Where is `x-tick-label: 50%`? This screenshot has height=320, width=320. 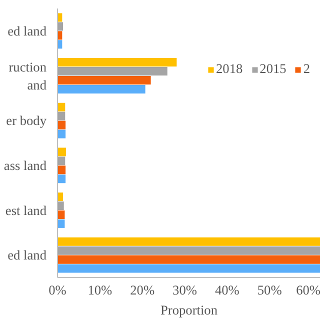 x-tick-label: 50% is located at coordinates (269, 290).